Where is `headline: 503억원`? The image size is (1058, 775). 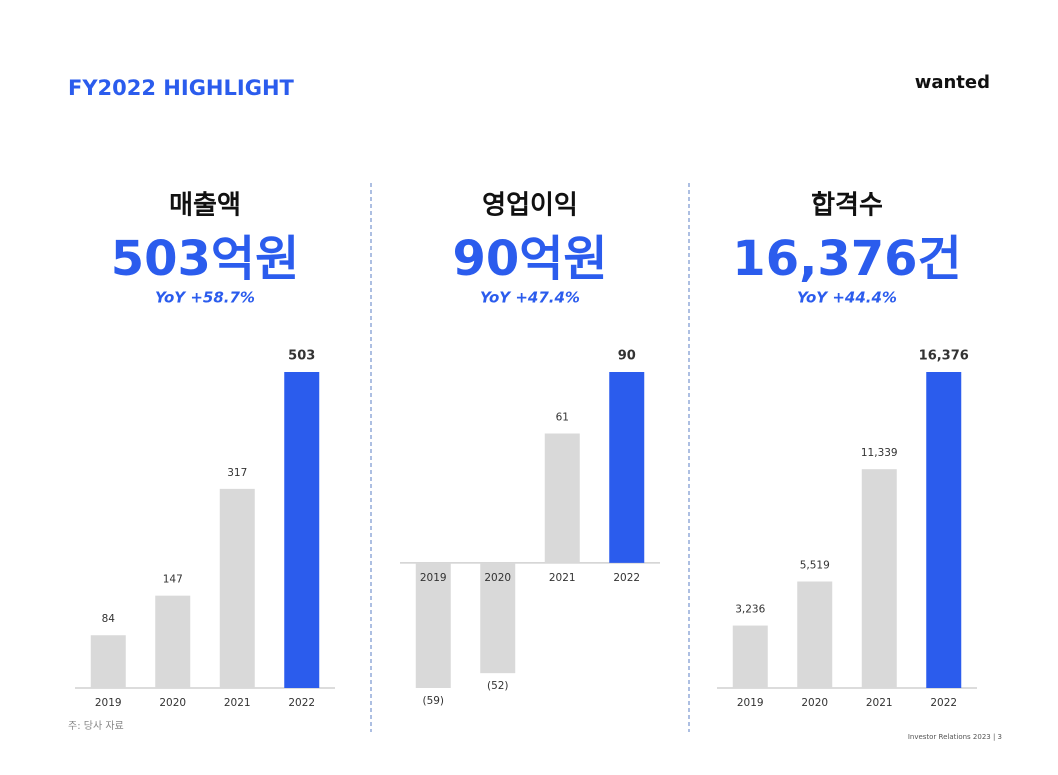 headline: 503억원 is located at coordinates (205, 259).